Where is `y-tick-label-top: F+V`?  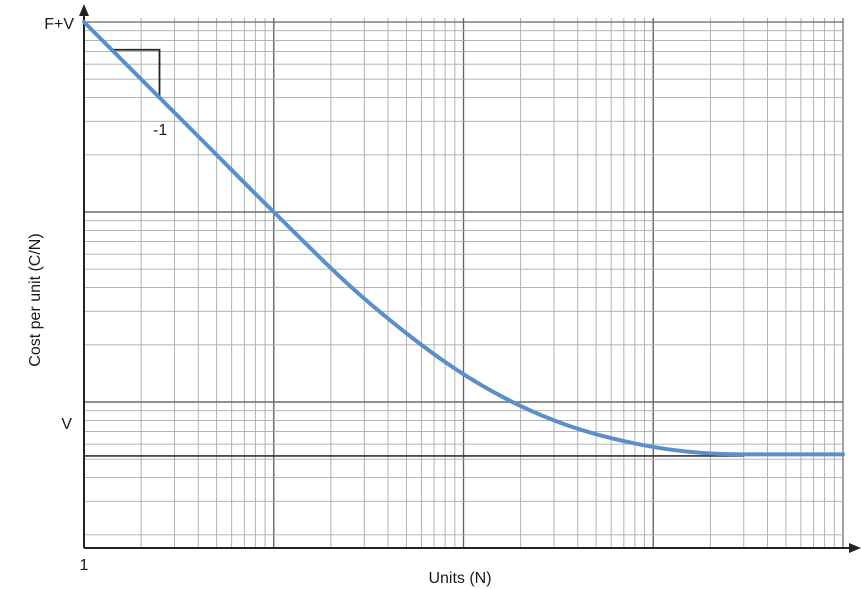 y-tick-label-top: F+V is located at coordinates (59, 24).